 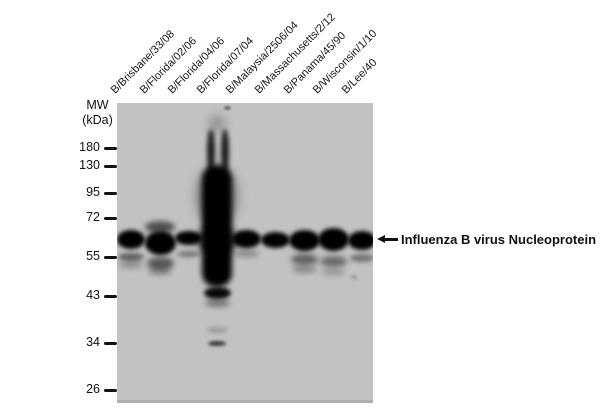 I want to click on mw-header-line2: (kDa), so click(x=97, y=120).